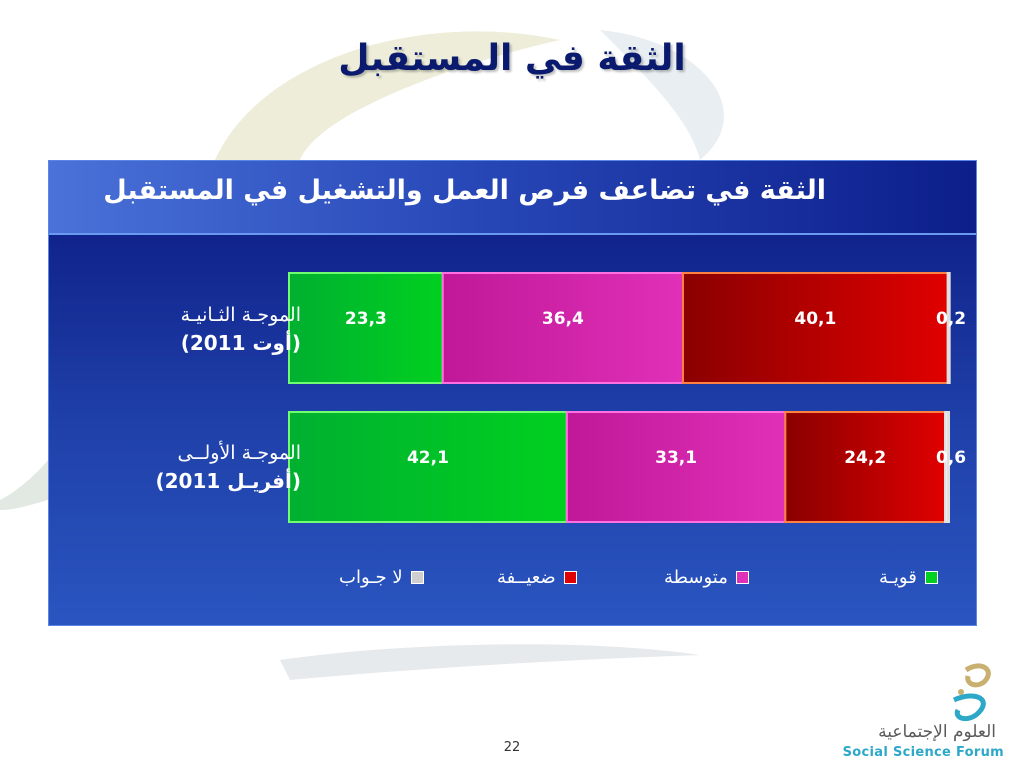  Describe the element at coordinates (570, 577) in the screenshot. I see `legend-swatch-weak` at that location.